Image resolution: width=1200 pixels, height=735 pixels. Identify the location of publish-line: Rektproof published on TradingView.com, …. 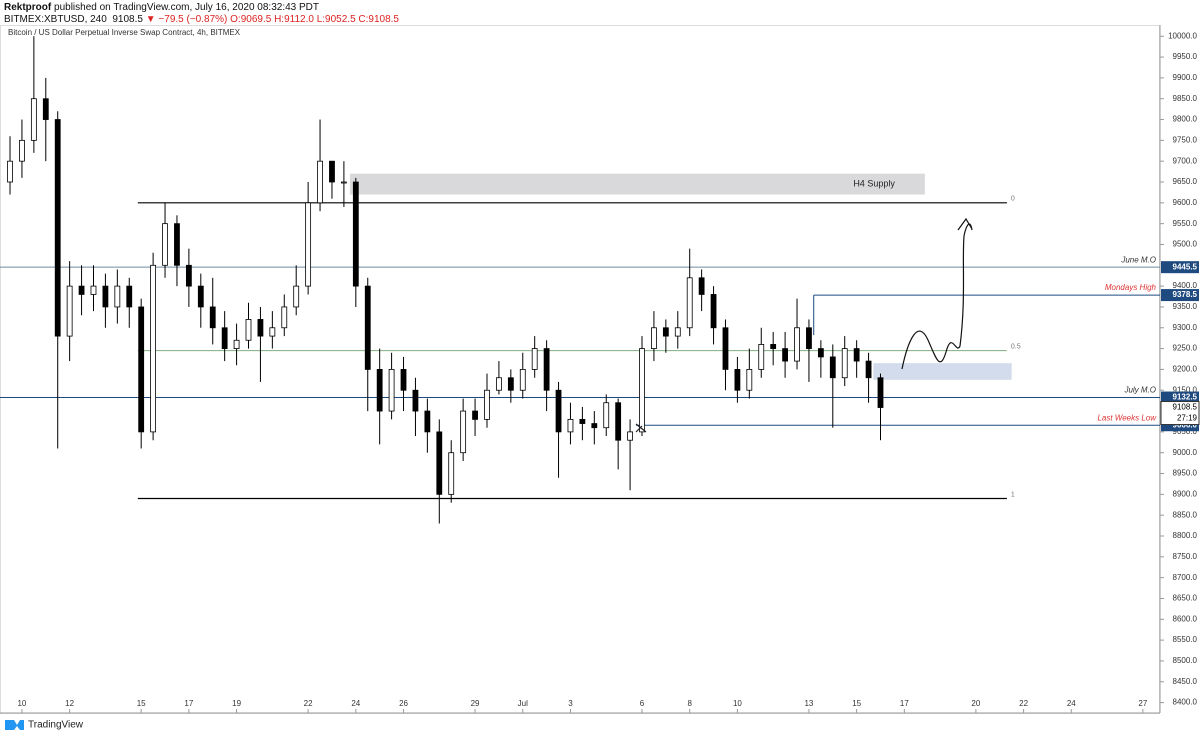
(161, 7).